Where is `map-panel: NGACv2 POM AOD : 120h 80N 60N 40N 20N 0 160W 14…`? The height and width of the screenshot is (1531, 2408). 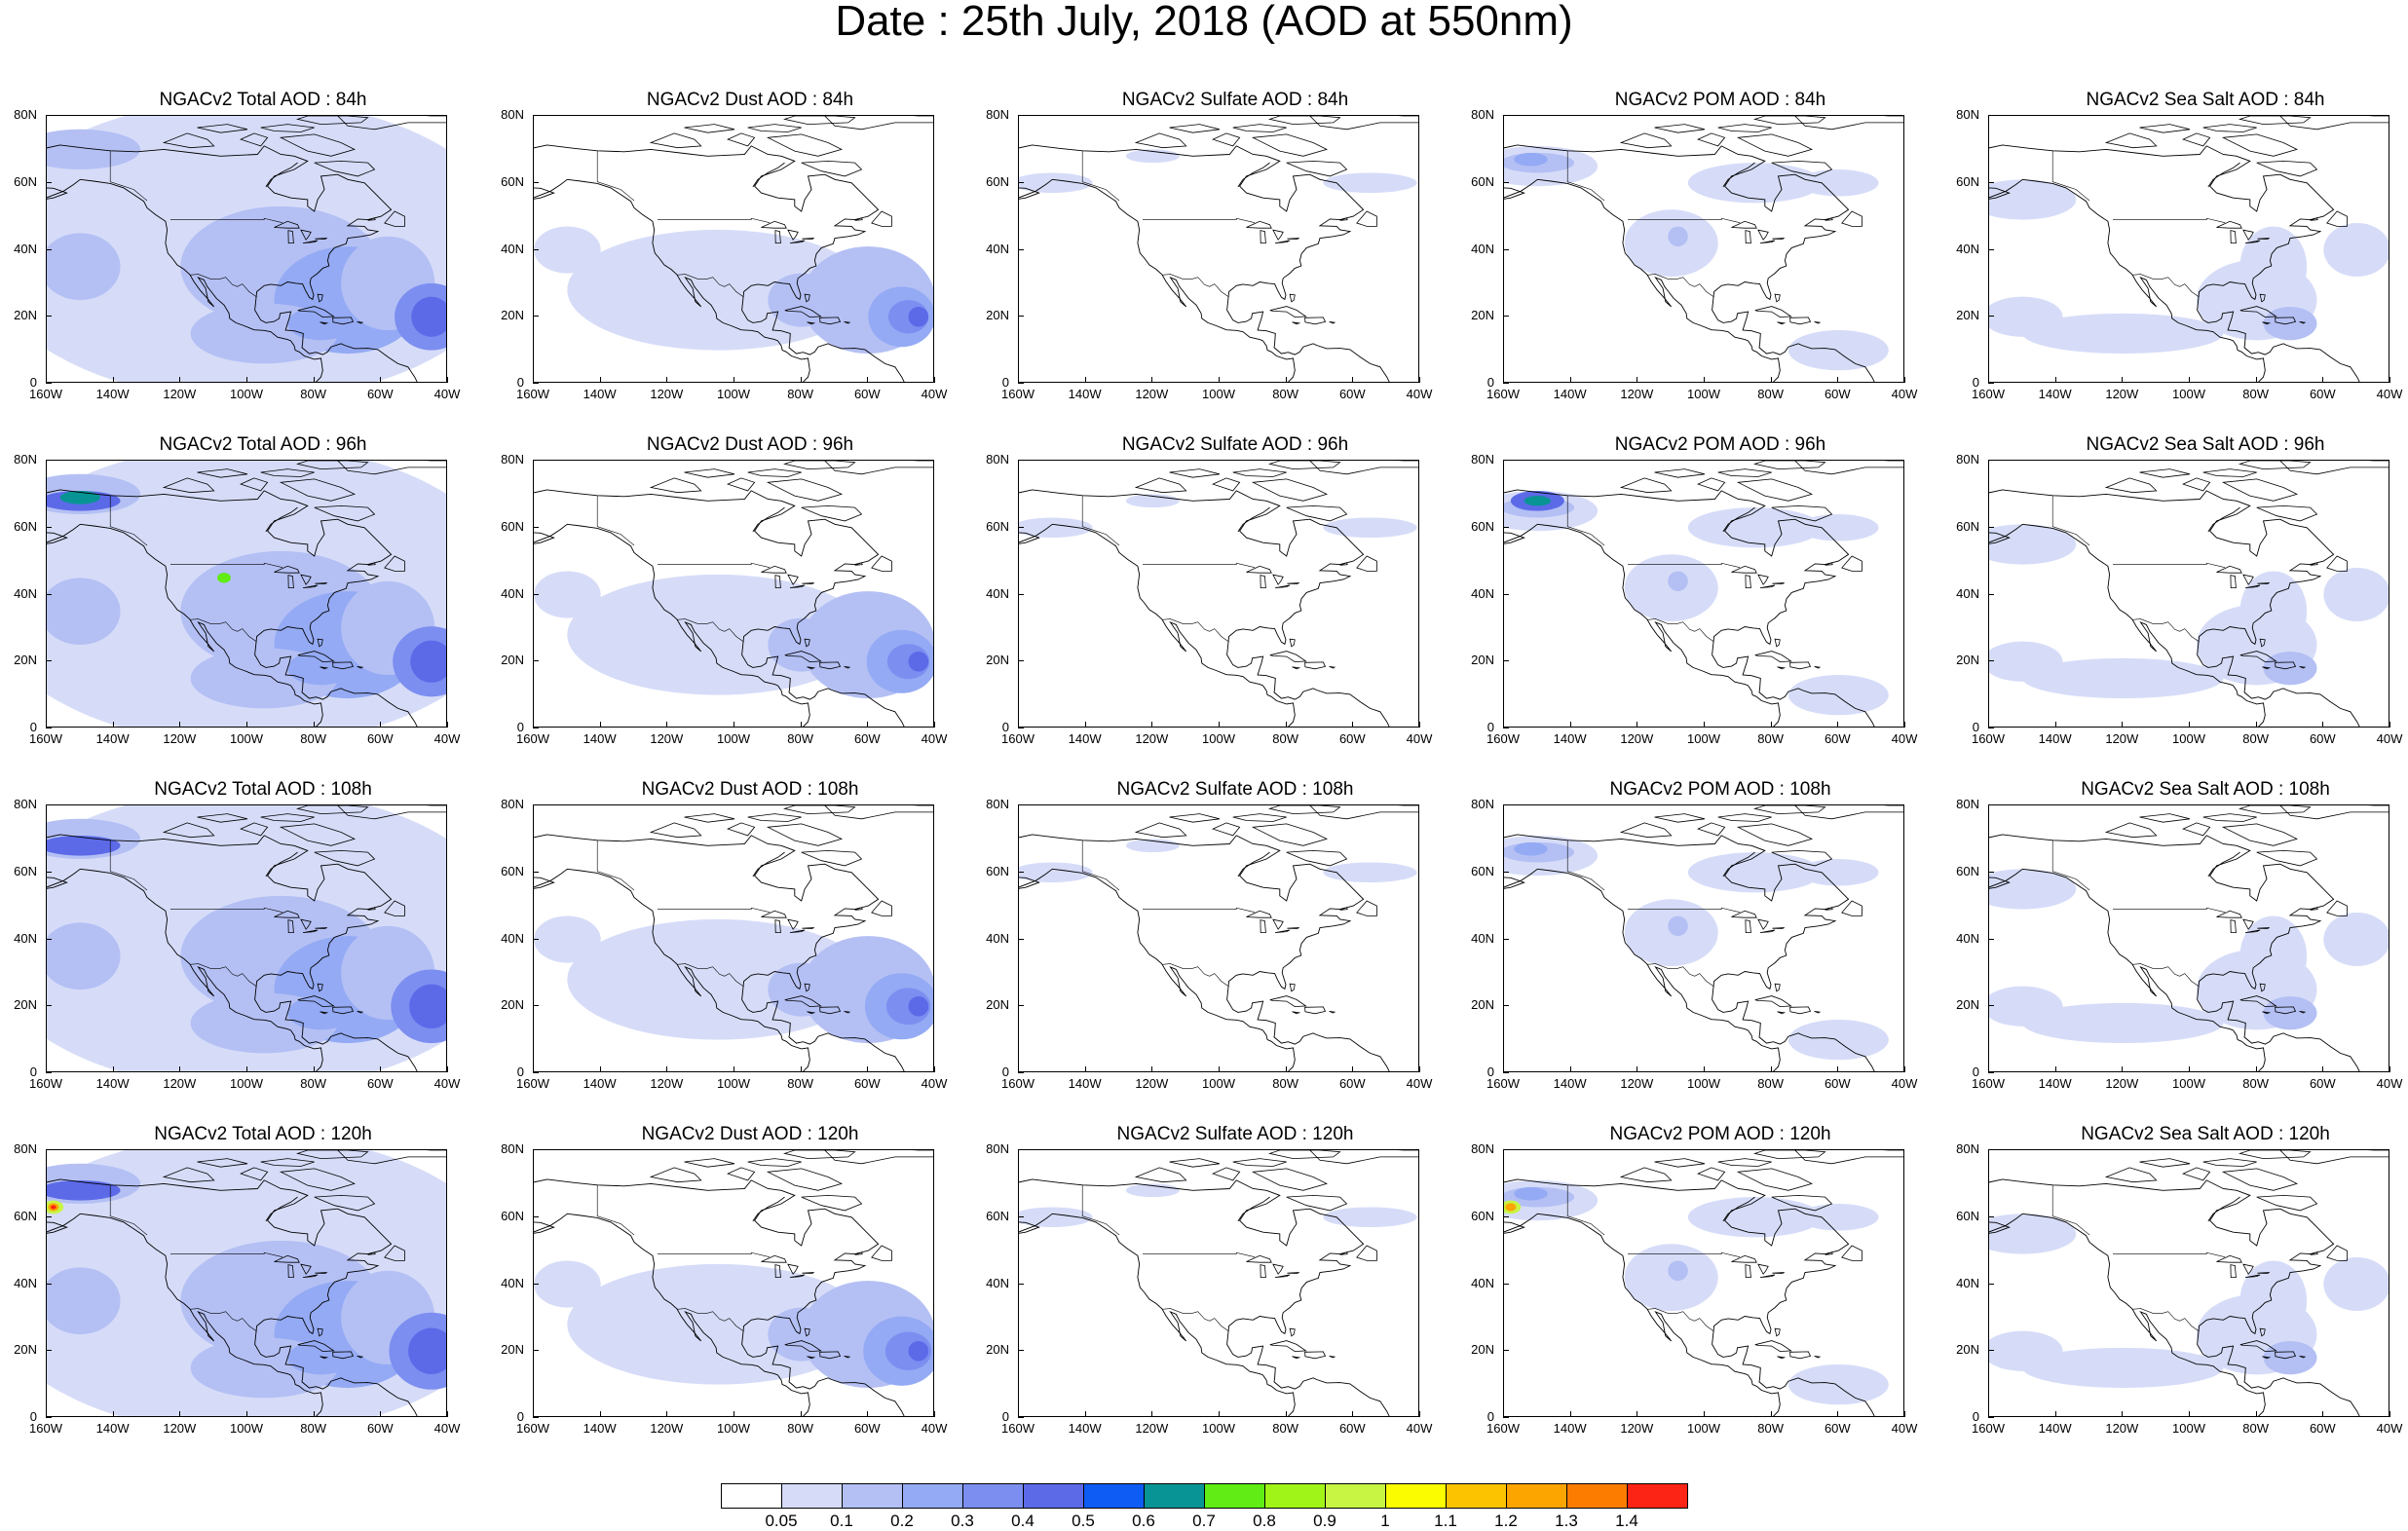 map-panel: NGACv2 POM AOD : 120h 80N 60N 40N 20N 0 160W 14… is located at coordinates (1720, 1281).